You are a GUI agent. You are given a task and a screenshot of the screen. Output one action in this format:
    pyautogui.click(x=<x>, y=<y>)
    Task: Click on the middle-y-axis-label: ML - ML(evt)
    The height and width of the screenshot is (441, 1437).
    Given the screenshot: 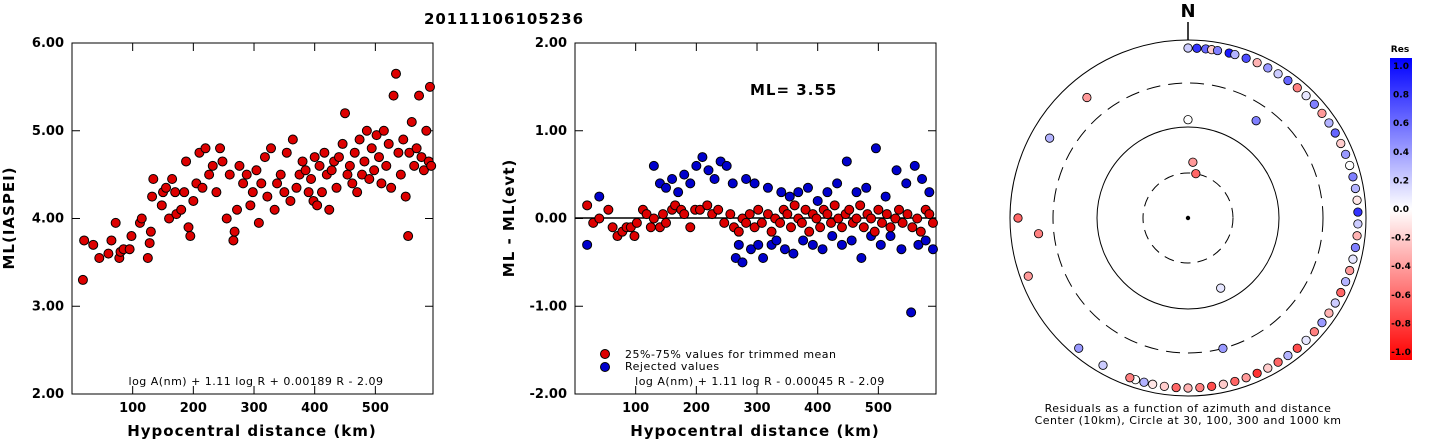 What is the action you would take?
    pyautogui.click(x=509, y=218)
    